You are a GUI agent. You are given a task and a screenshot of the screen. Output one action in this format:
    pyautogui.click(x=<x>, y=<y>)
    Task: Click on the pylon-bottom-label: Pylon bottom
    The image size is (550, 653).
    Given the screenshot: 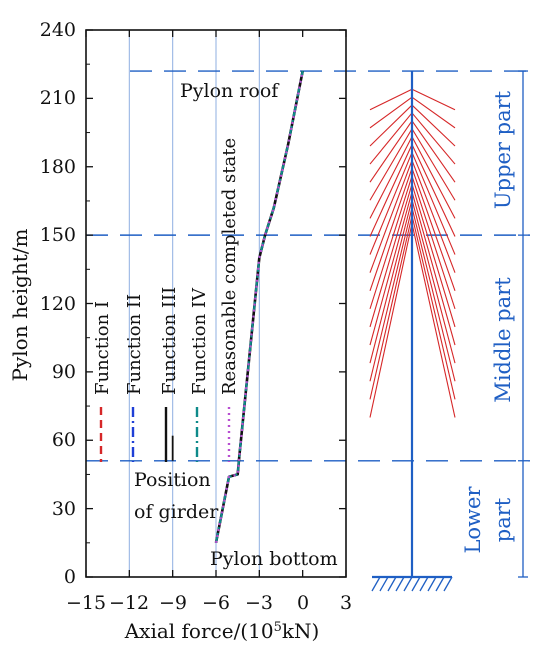 What is the action you would take?
    pyautogui.click(x=274, y=559)
    